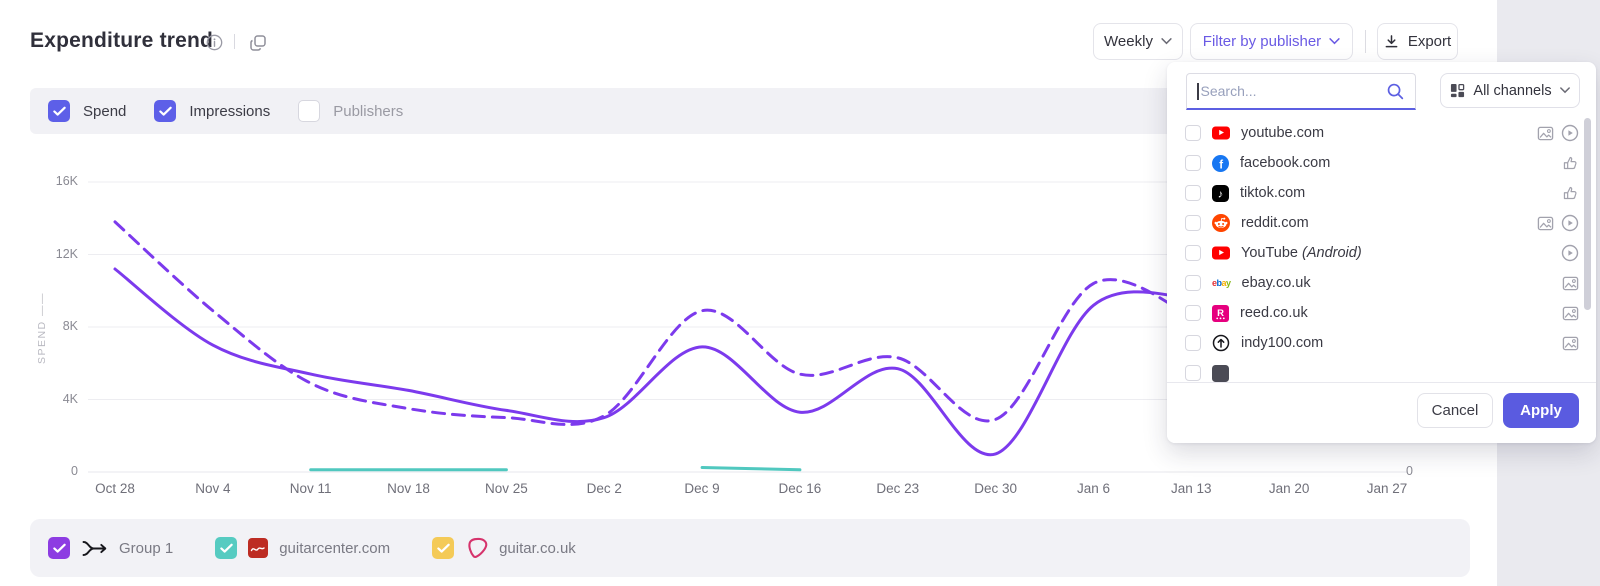 The height and width of the screenshot is (586, 1600). I want to click on x-tick-label: Dec 23, so click(898, 488).